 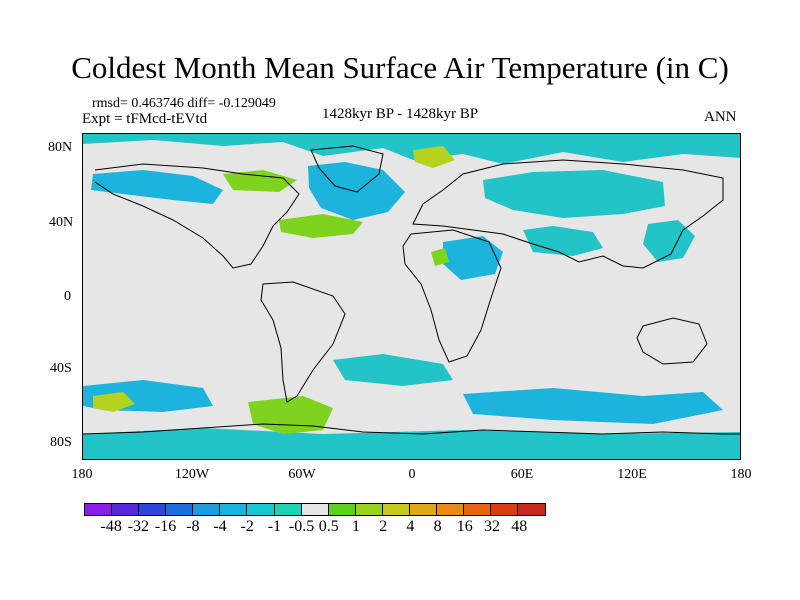 I want to click on lon-label-180e: 180, so click(x=741, y=474).